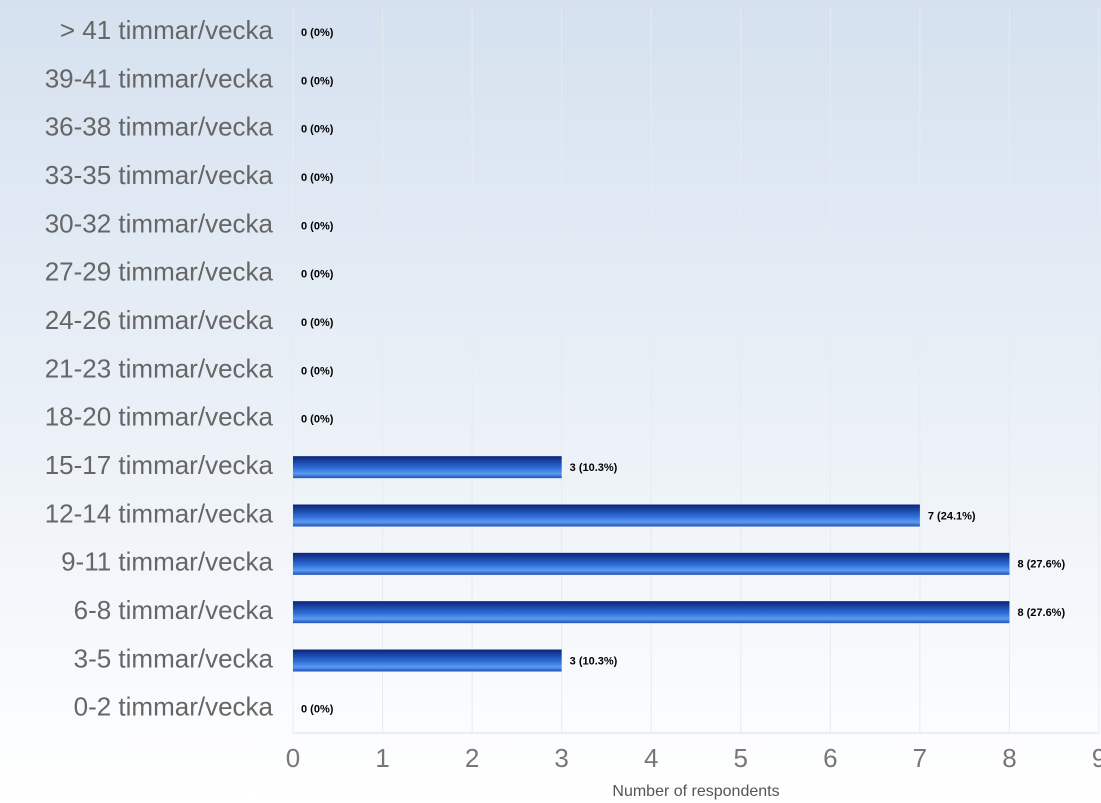 The image size is (1101, 803). What do you see at coordinates (159, 175) in the screenshot?
I see `y-tick-label: 33-35 timmar/vecka` at bounding box center [159, 175].